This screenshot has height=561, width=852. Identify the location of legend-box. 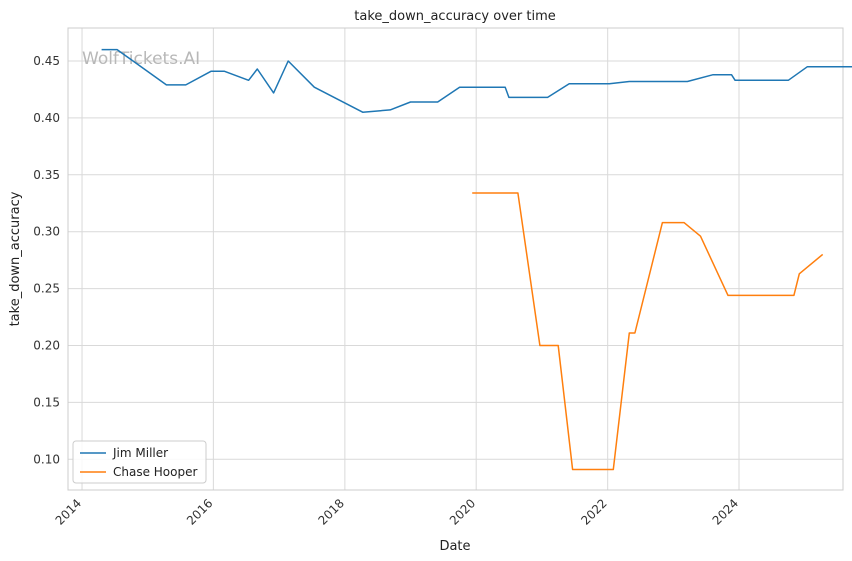
(139, 462).